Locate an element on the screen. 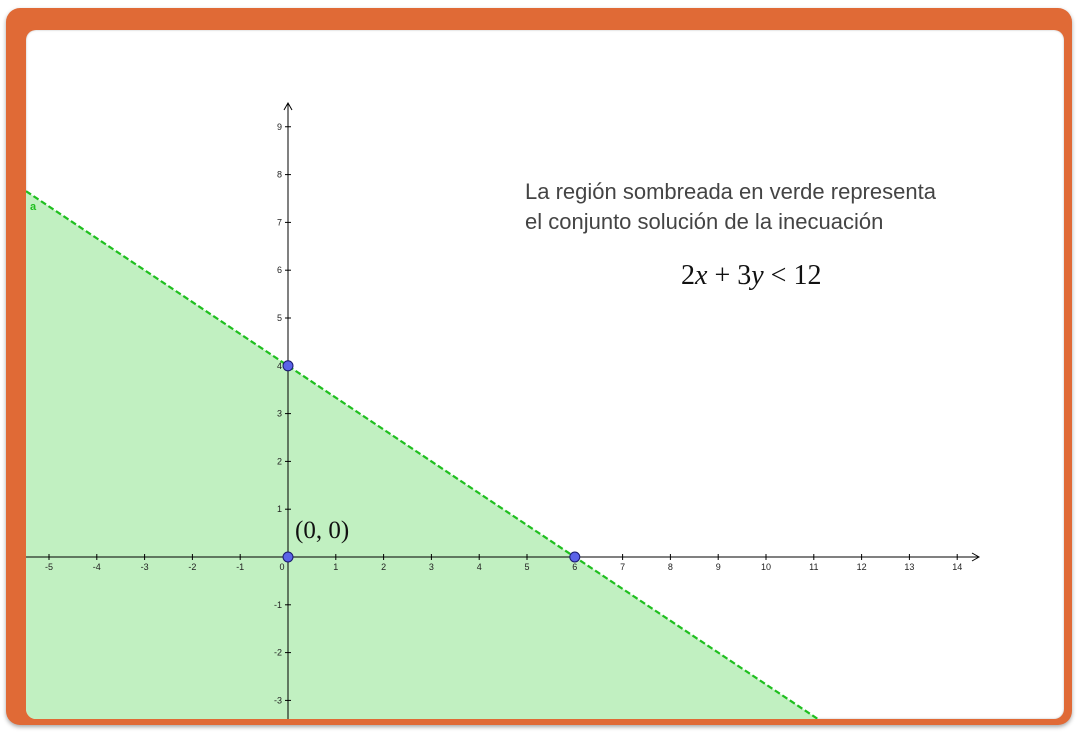 The height and width of the screenshot is (737, 1084). x-tick-label: -5 is located at coordinates (49, 567).